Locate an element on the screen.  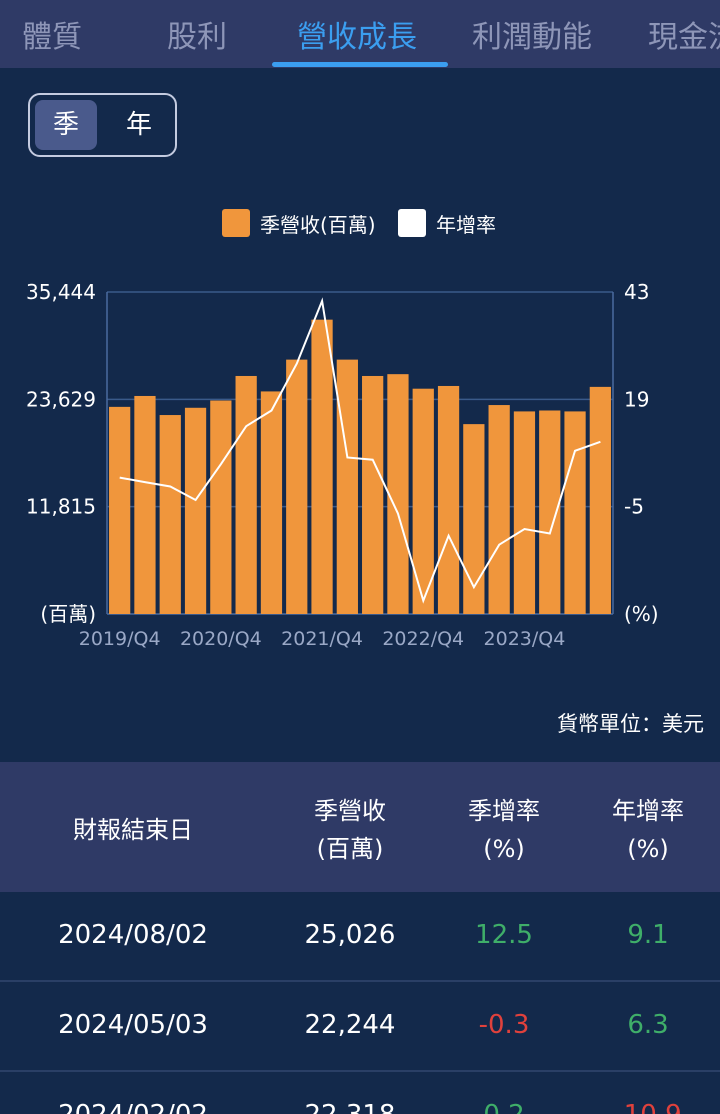
header-qoq: 季增率 (%) is located at coordinates (504, 830).